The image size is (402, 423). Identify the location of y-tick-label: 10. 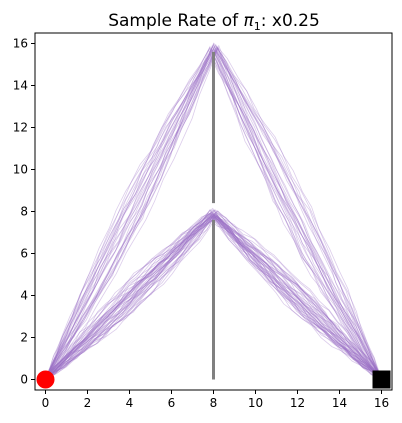
(20, 170).